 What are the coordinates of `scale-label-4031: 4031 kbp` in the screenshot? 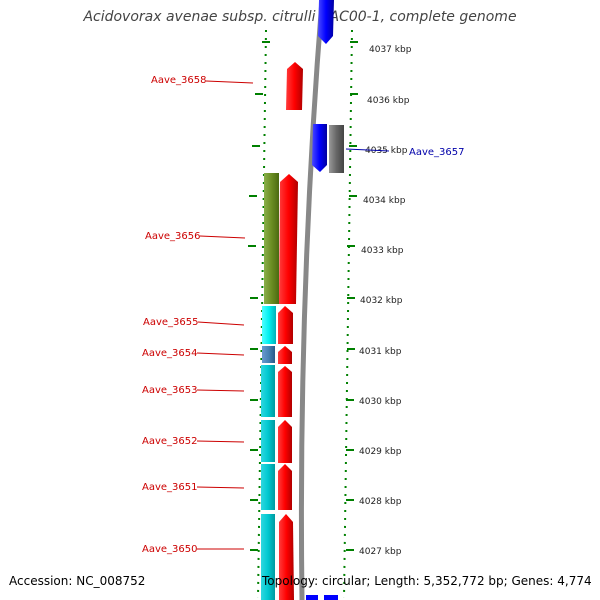 It's located at (380, 352).